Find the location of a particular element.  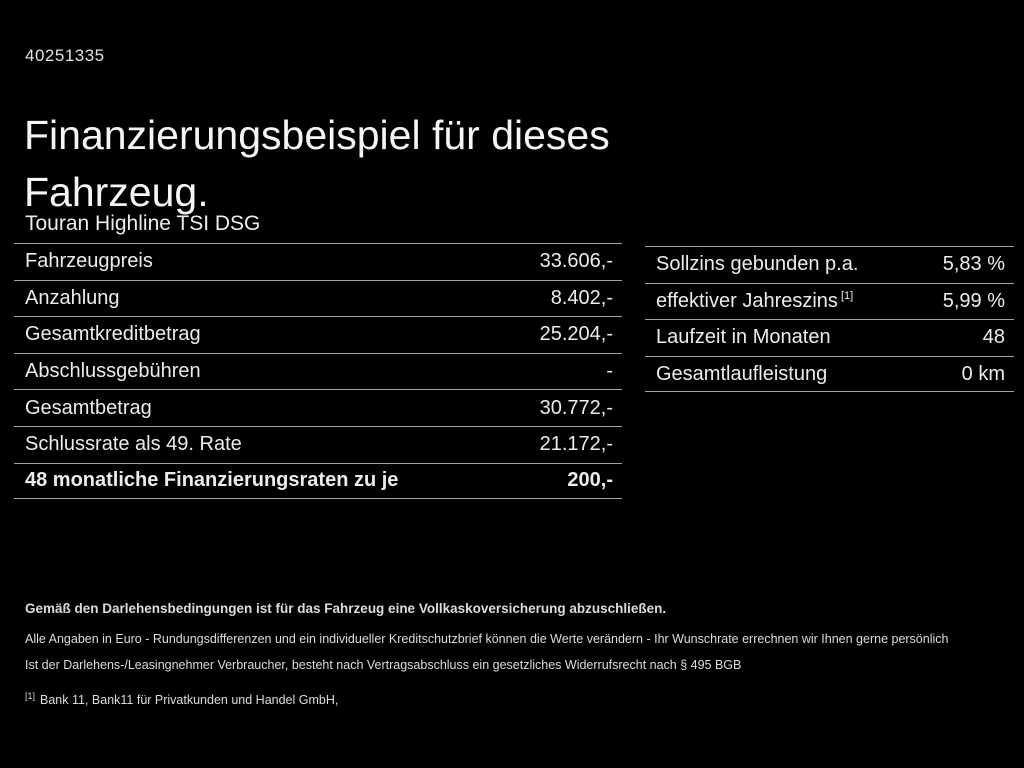

offer-reference-number: 40251335 is located at coordinates (65, 55).